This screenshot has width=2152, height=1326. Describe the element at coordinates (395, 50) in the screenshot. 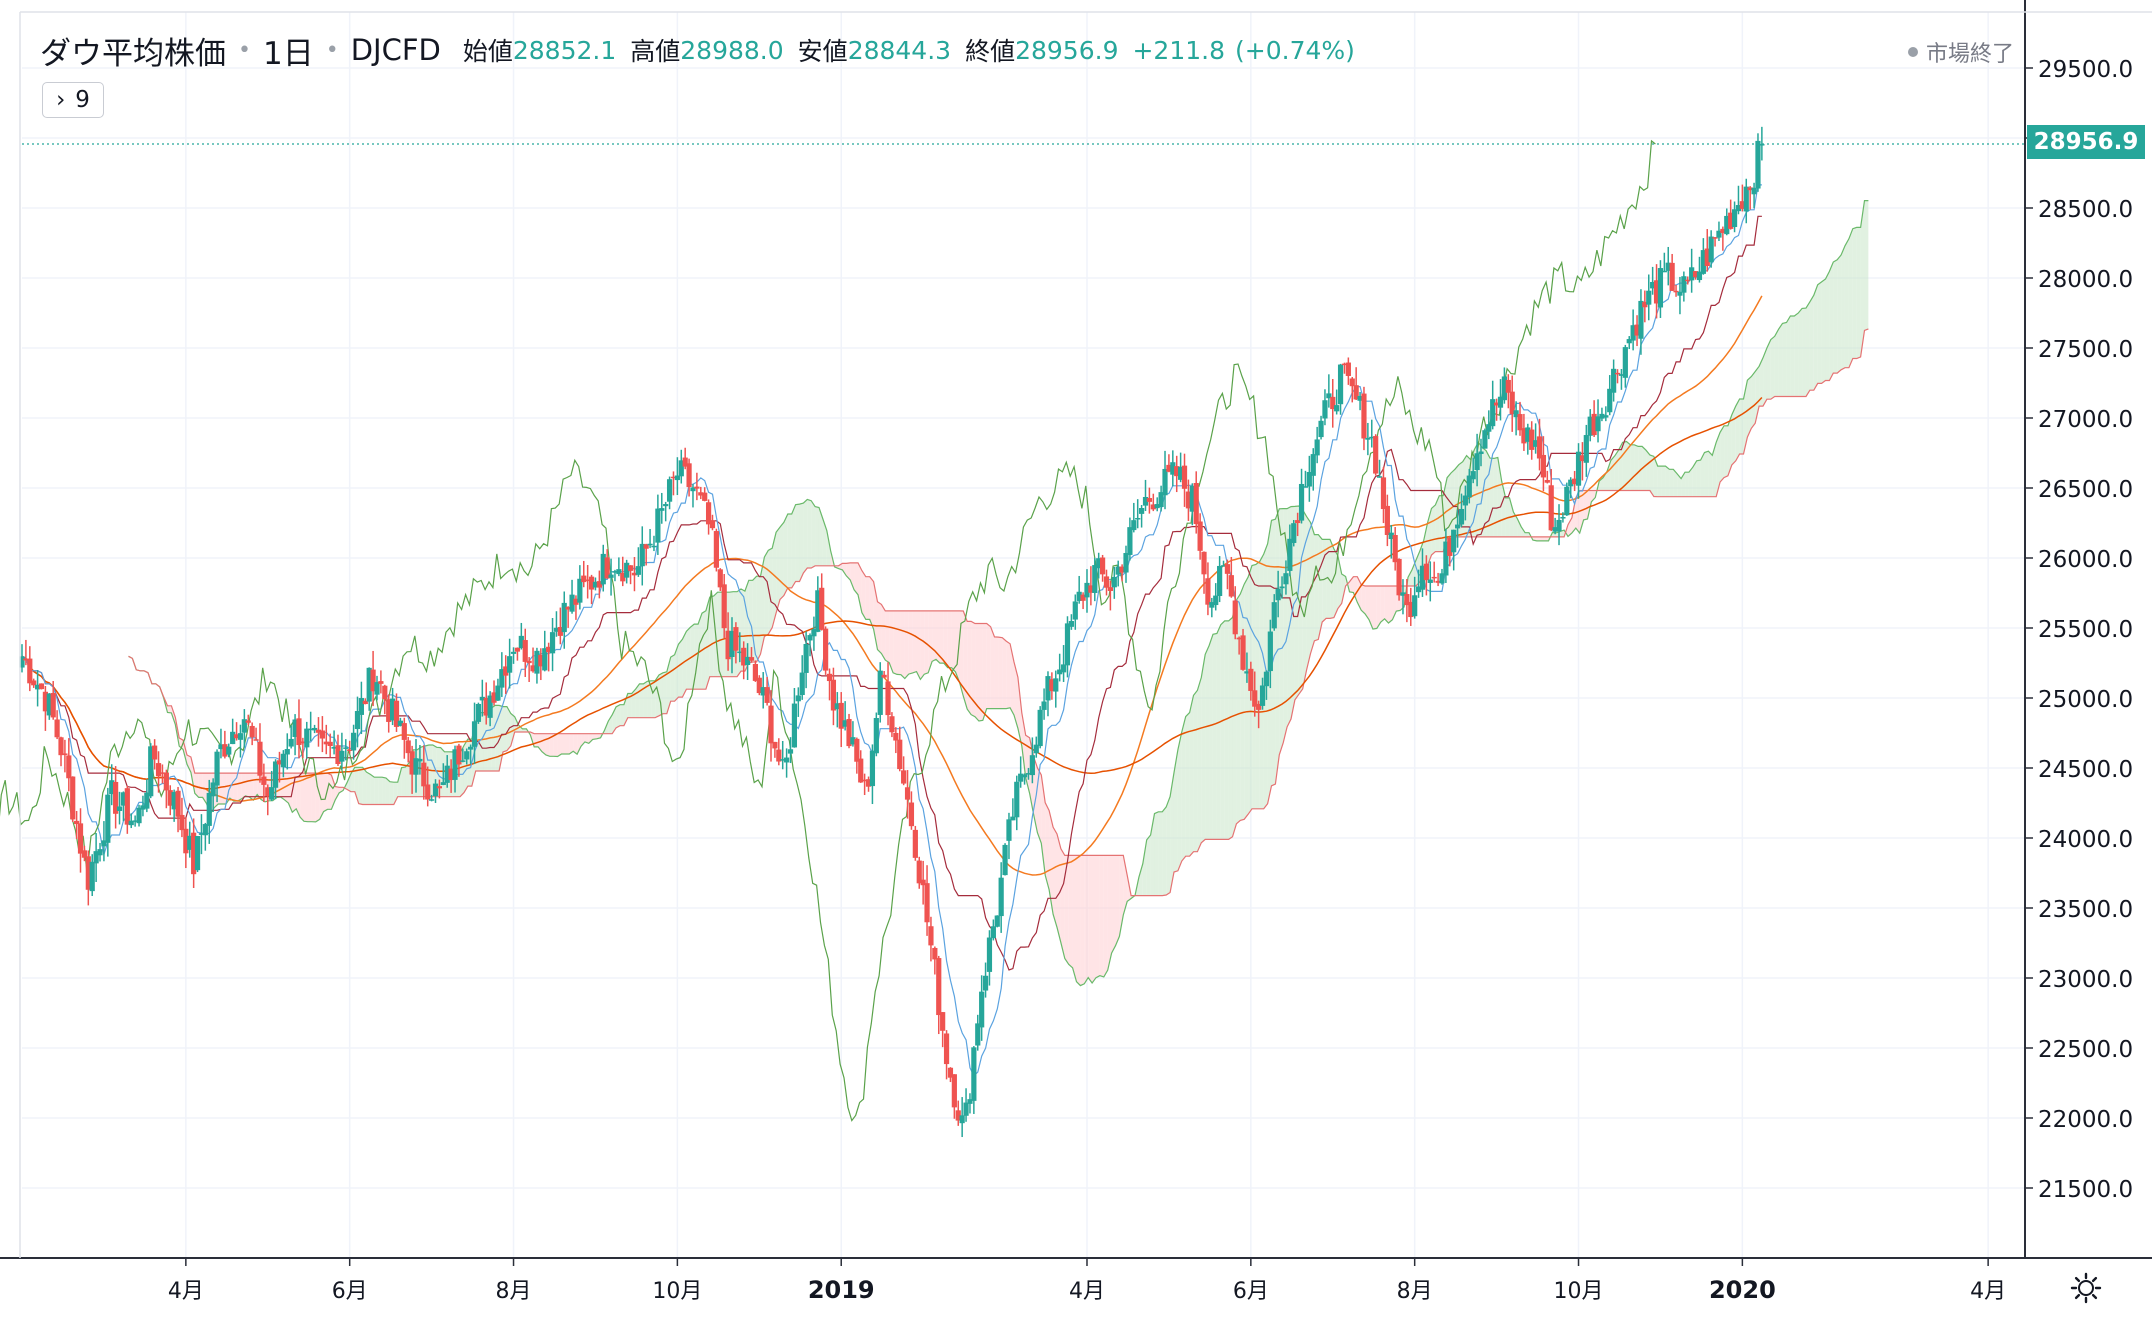

I see `ticker-label: DJCFD` at that location.